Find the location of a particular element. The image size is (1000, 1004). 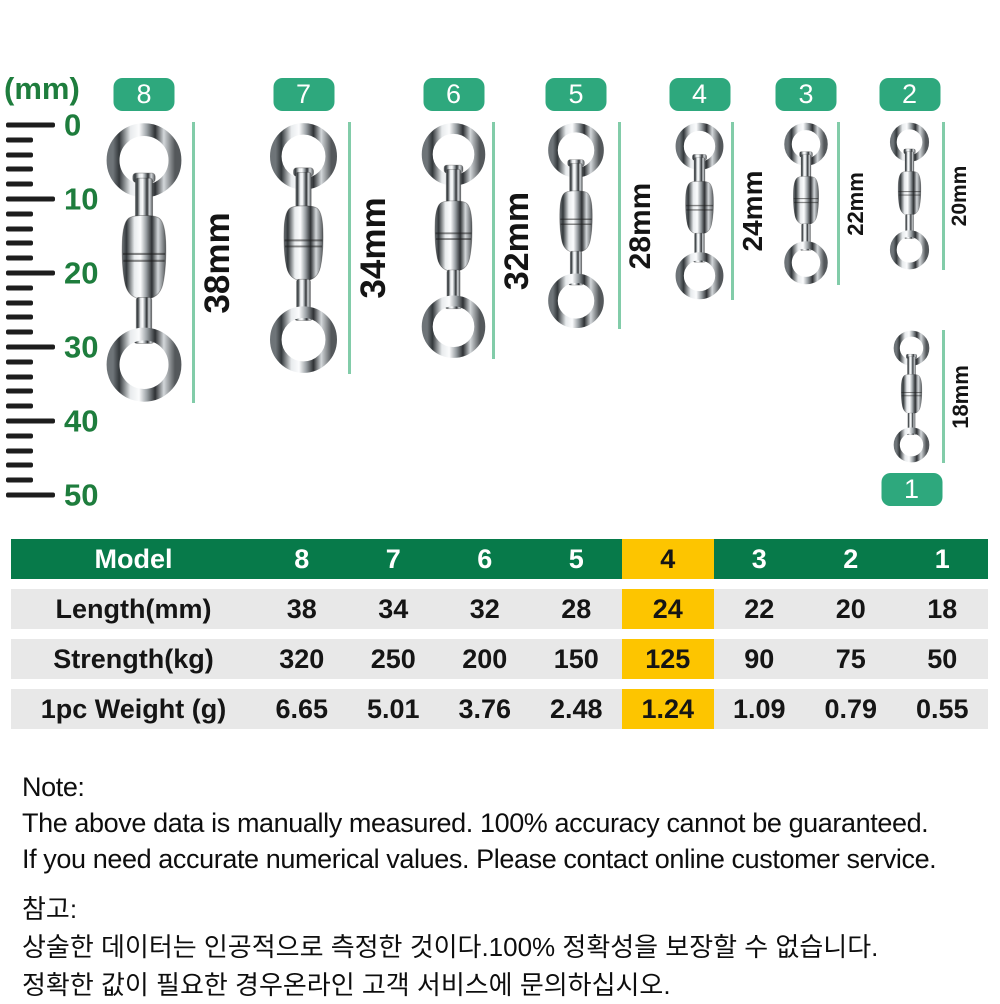

swivel-figure-7: 7 34mm is located at coordinates (329, 226).